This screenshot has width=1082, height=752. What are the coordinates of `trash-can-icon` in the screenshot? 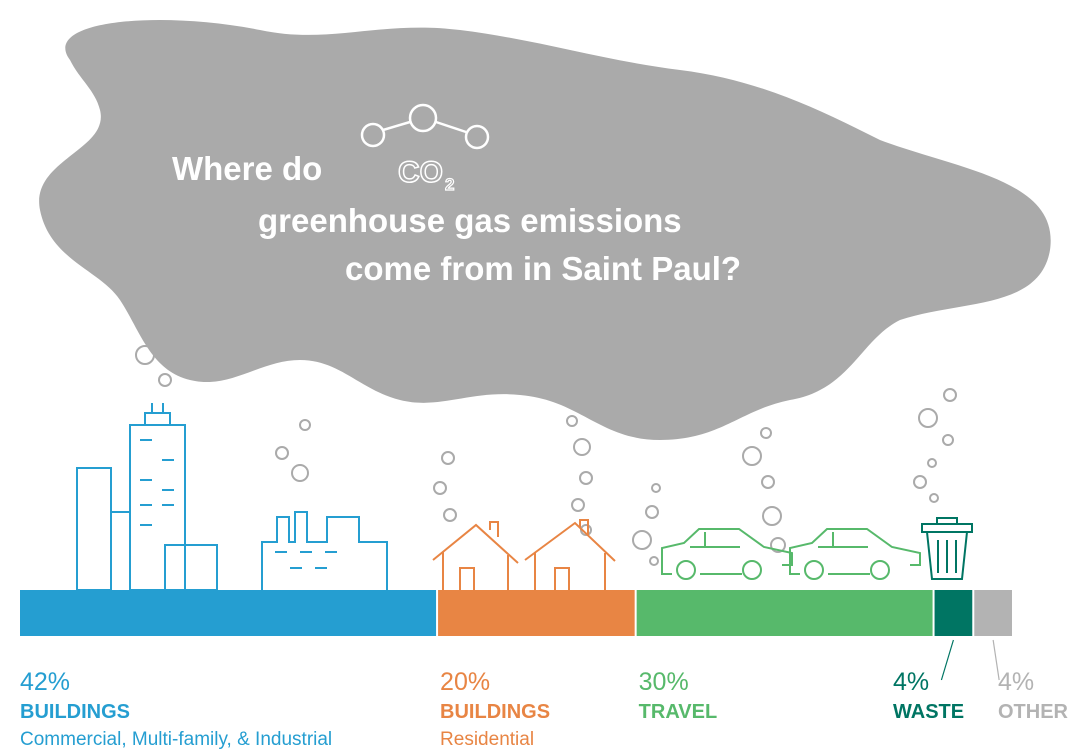 It's located at (947, 548).